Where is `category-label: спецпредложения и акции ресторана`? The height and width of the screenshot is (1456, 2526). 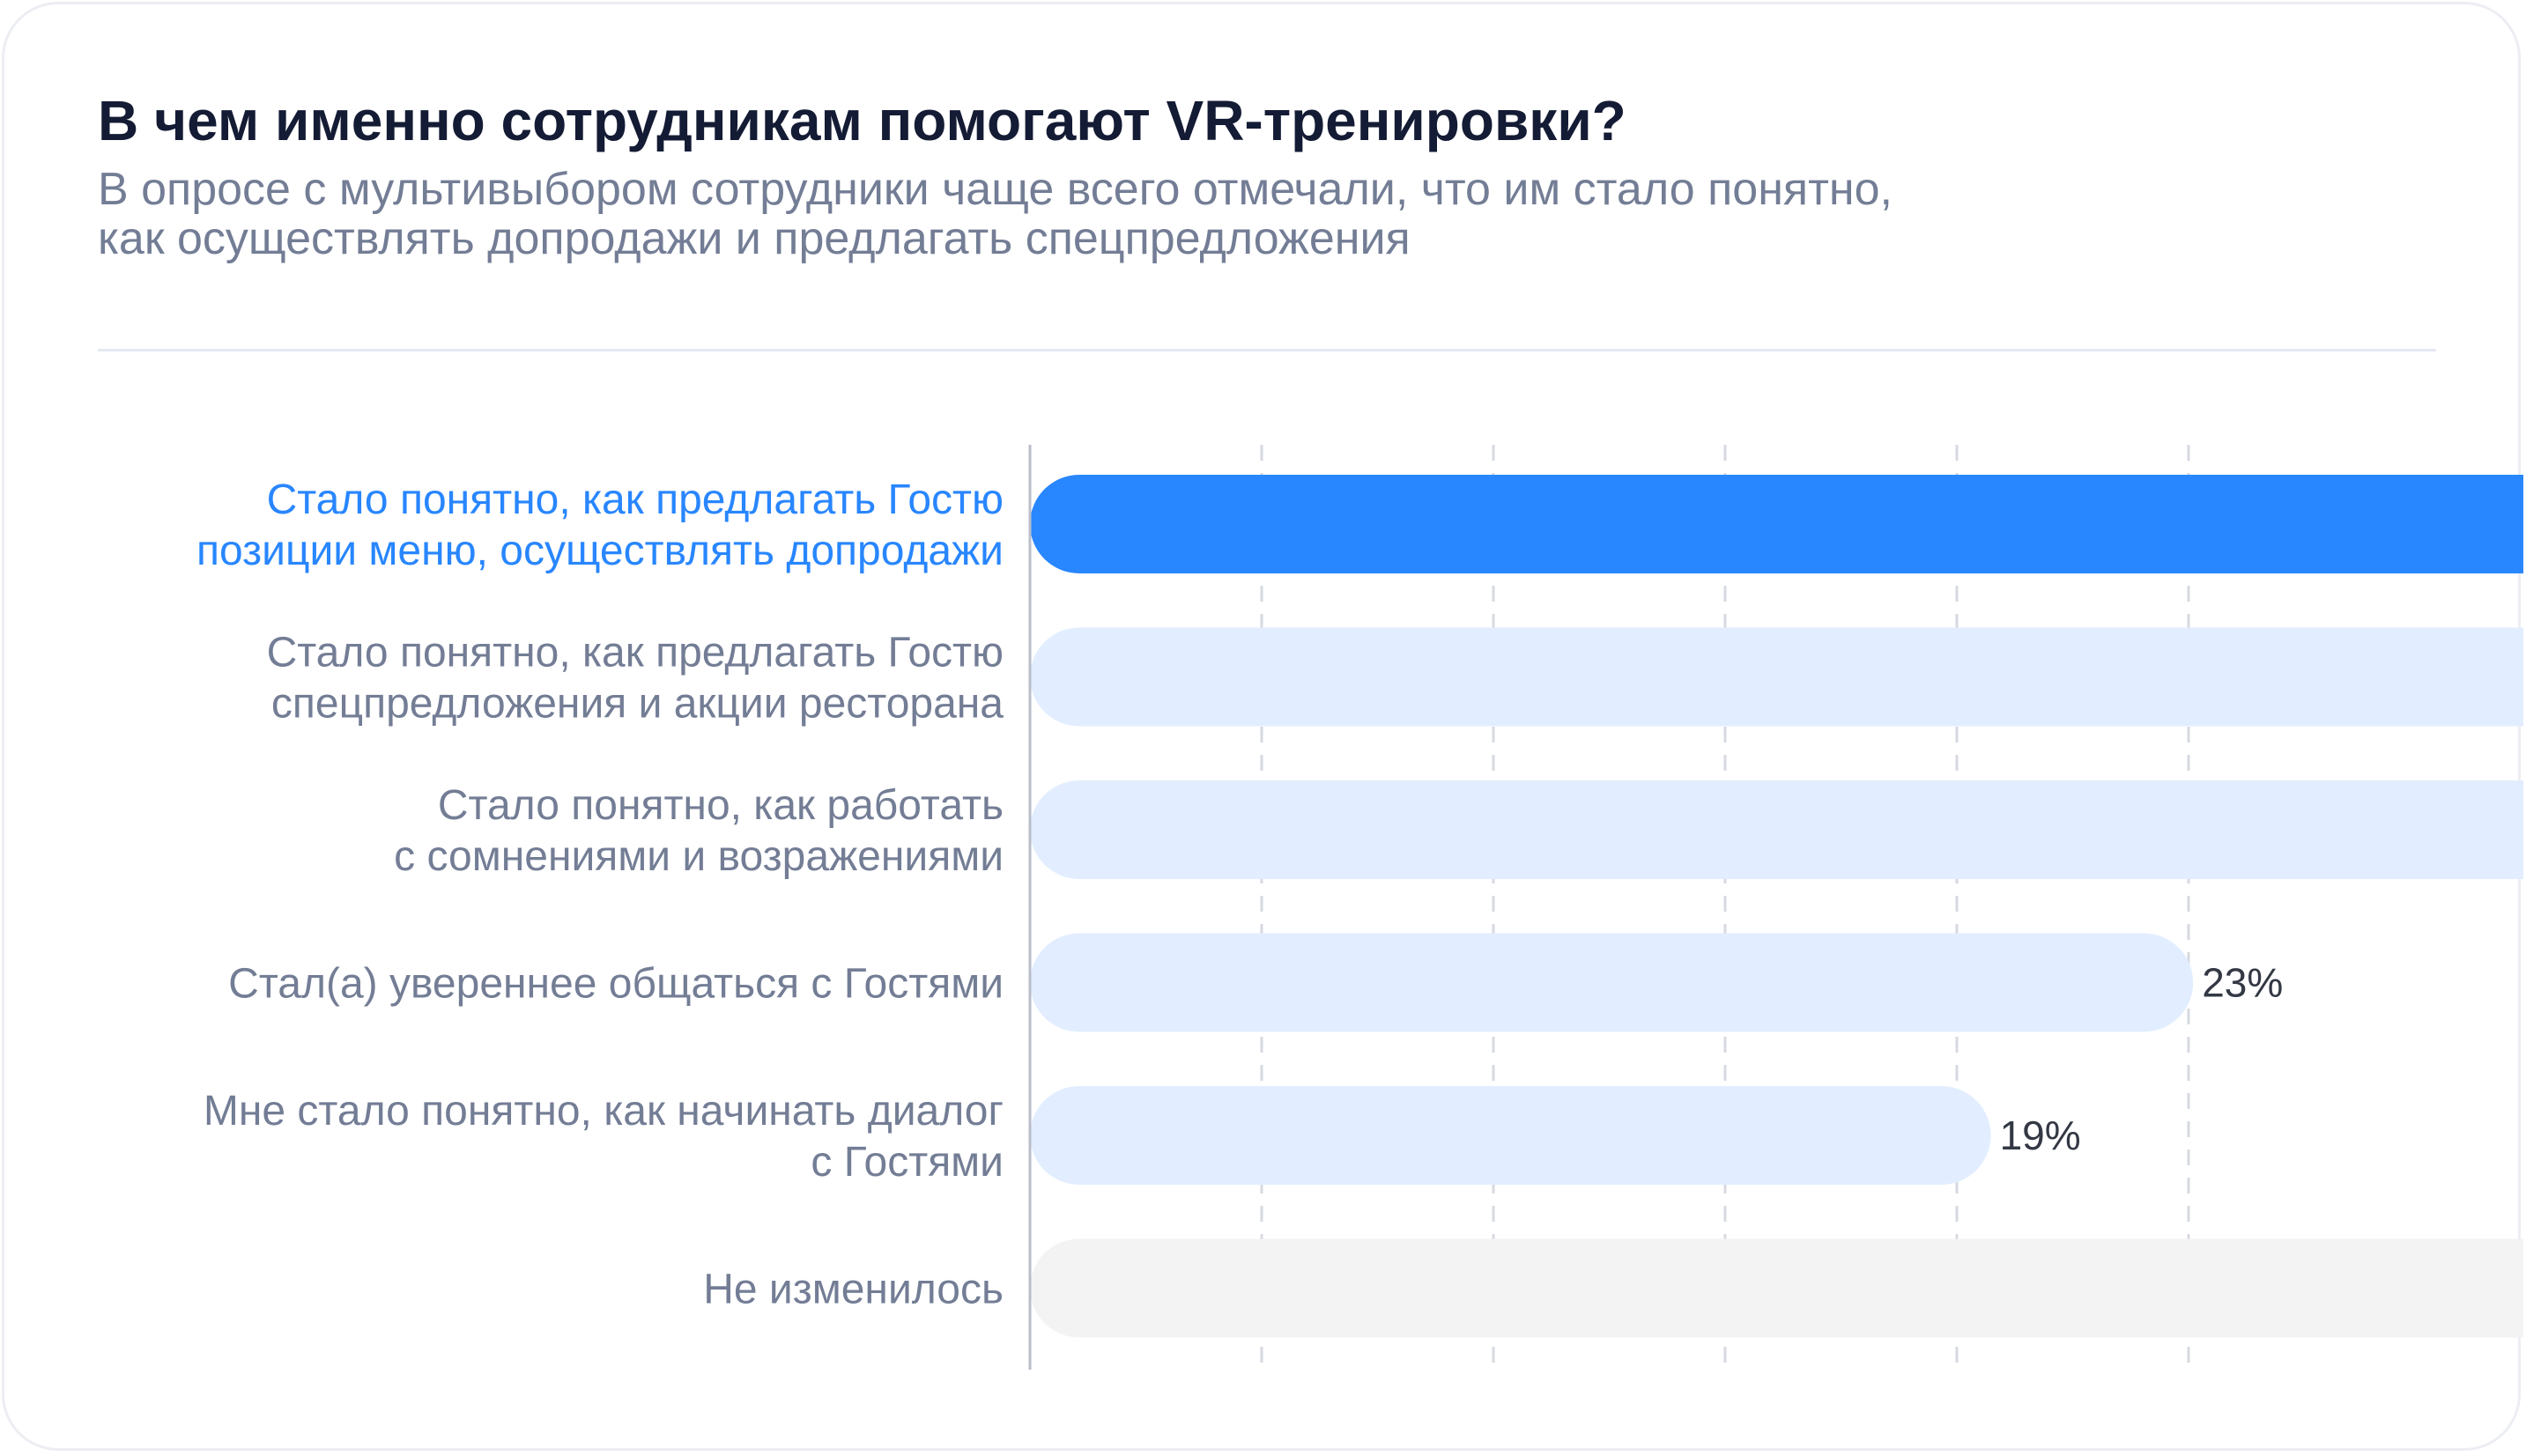 category-label: спецпредложения и акции ресторана is located at coordinates (638, 704).